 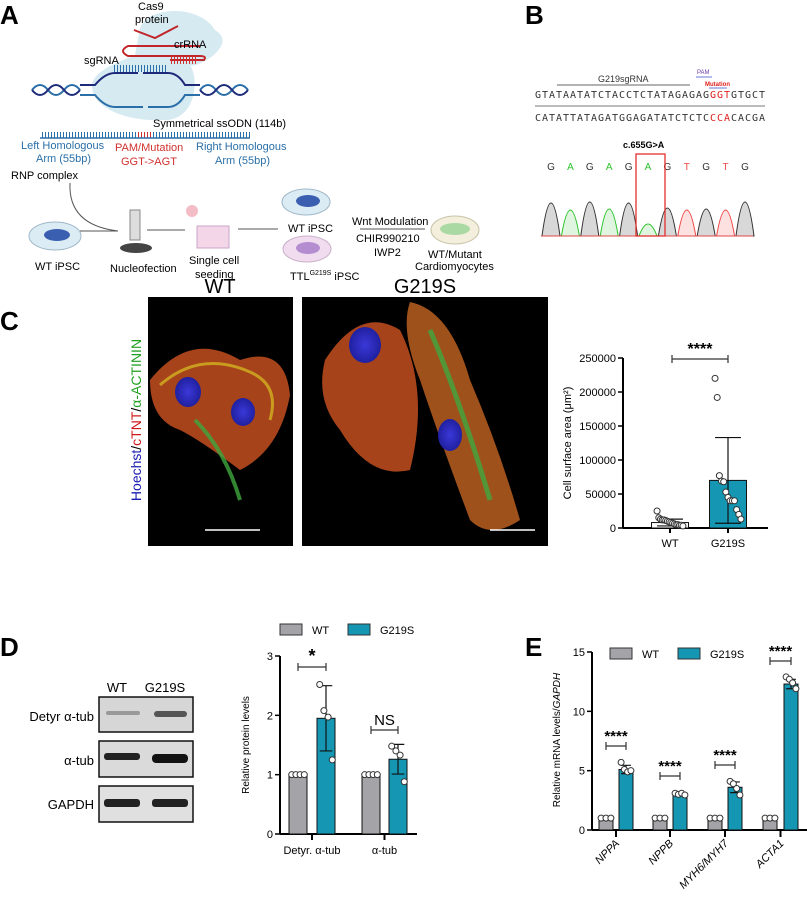 What do you see at coordinates (377, 775) in the screenshot?
I see `d-wt-data-point` at bounding box center [377, 775].